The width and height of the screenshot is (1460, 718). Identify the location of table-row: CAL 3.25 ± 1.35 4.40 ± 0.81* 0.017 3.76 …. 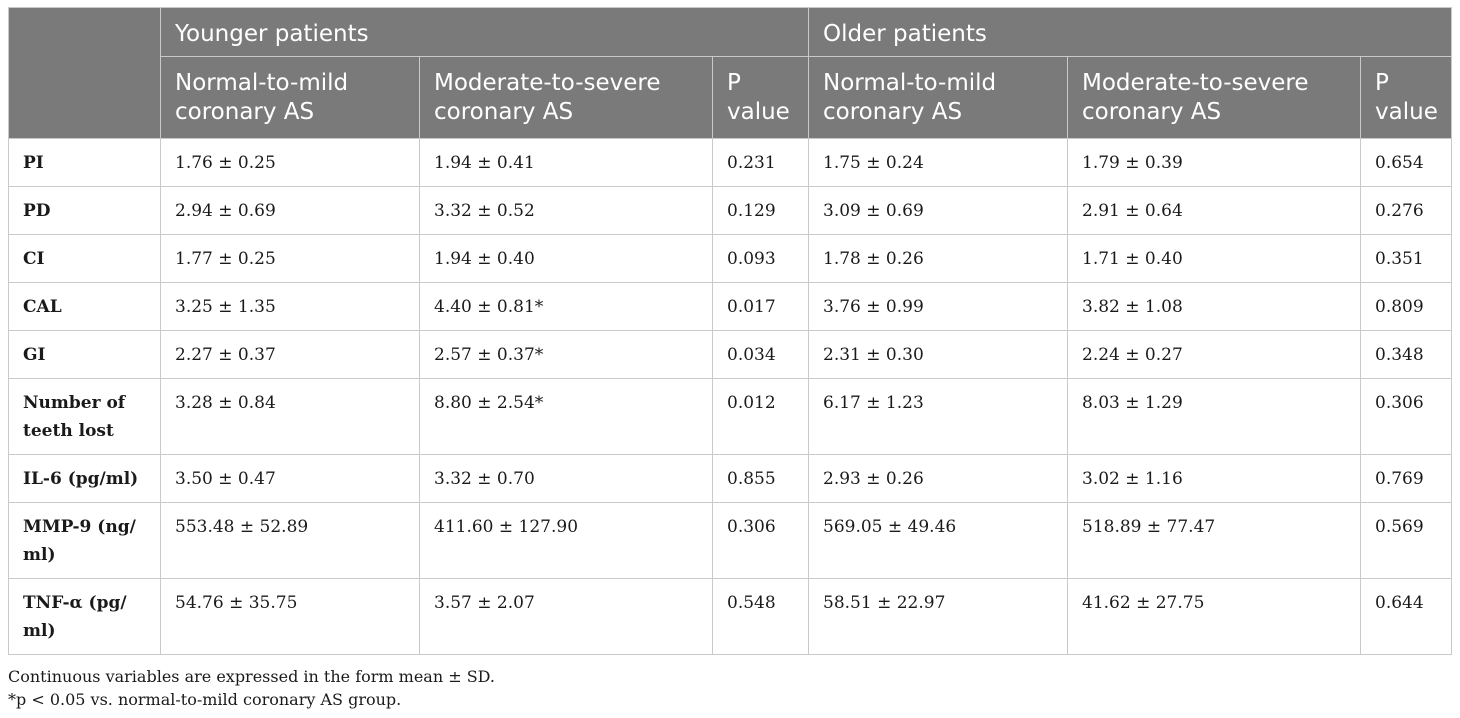
(730, 306).